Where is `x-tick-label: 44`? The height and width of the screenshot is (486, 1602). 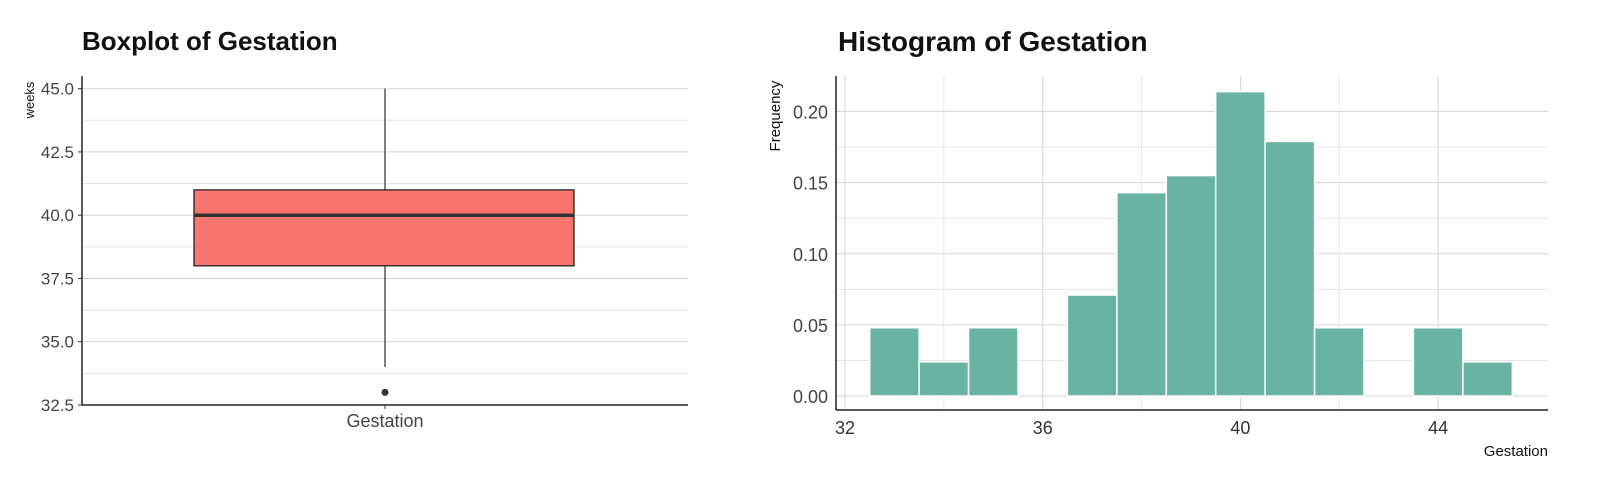
x-tick-label: 44 is located at coordinates (1438, 428).